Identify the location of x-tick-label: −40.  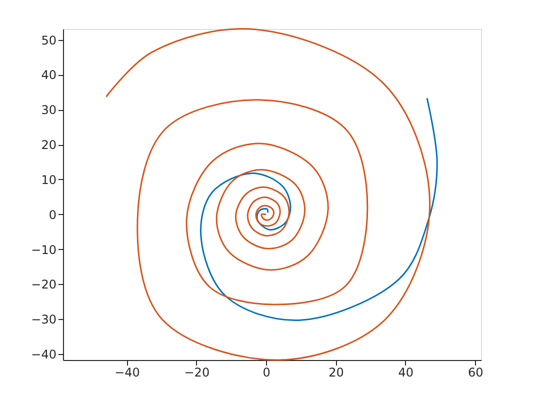
(127, 373).